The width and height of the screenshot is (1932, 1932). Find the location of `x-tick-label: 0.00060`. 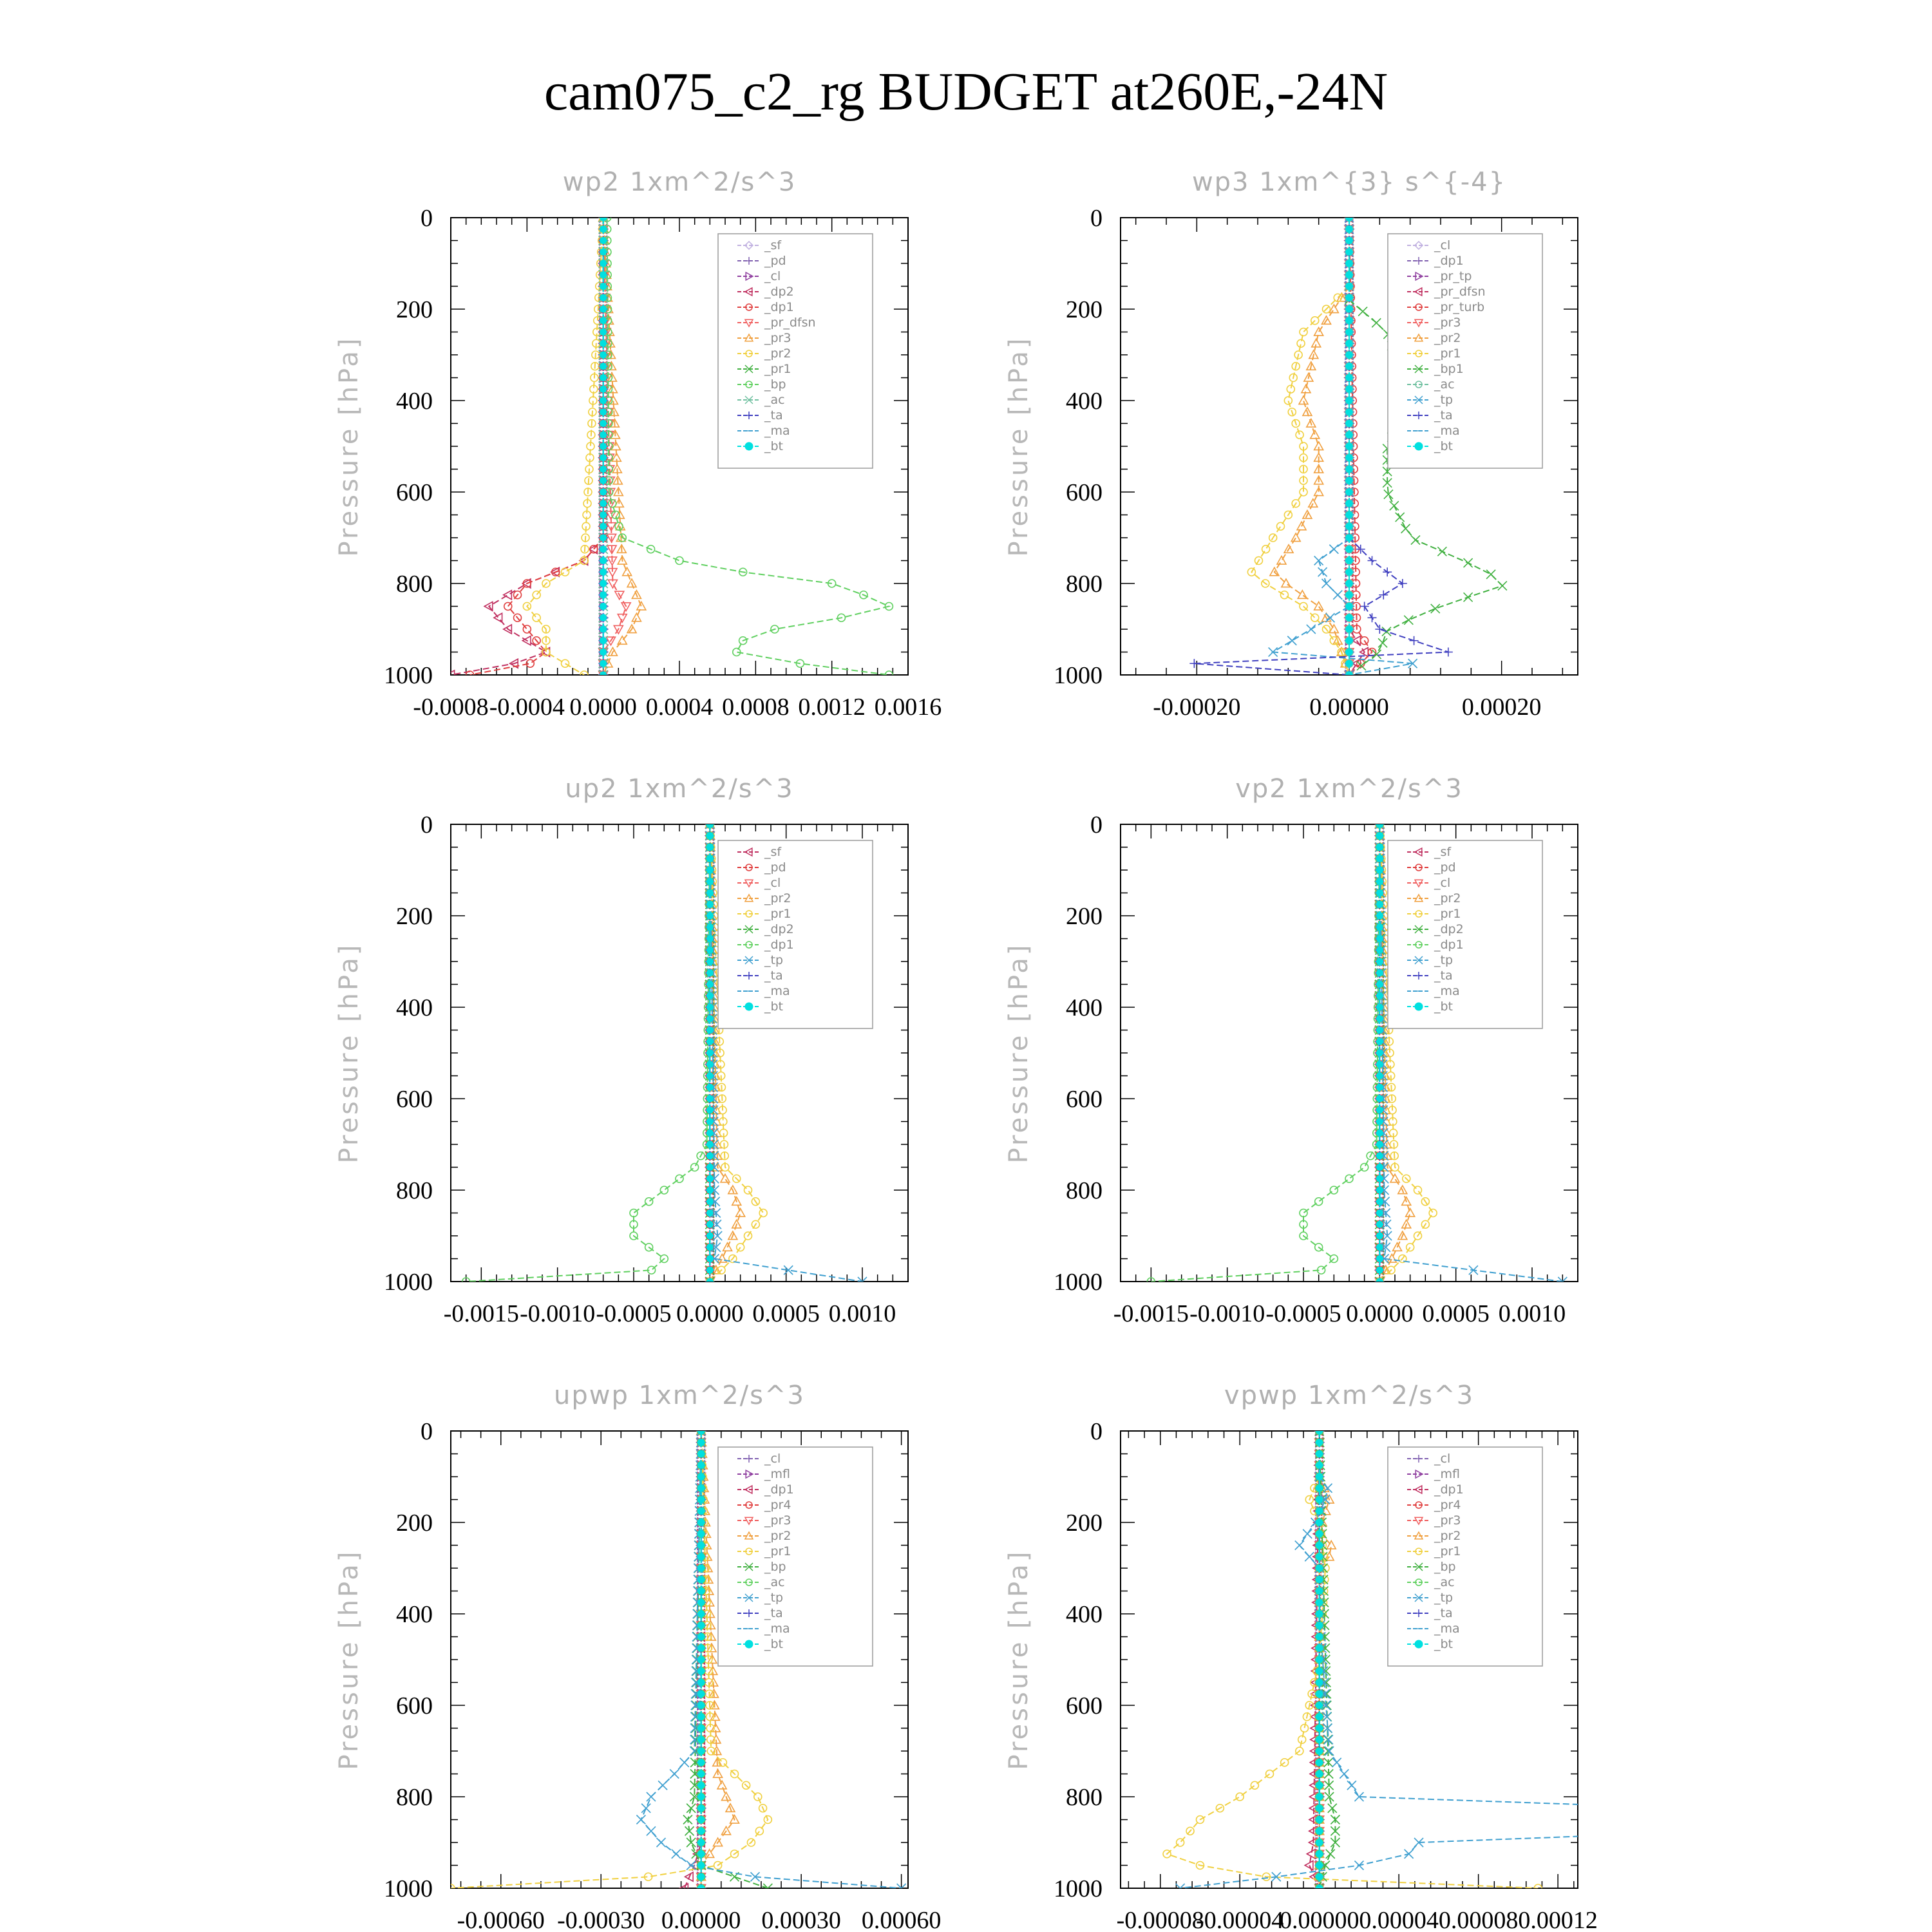

x-tick-label: 0.00060 is located at coordinates (902, 1919).